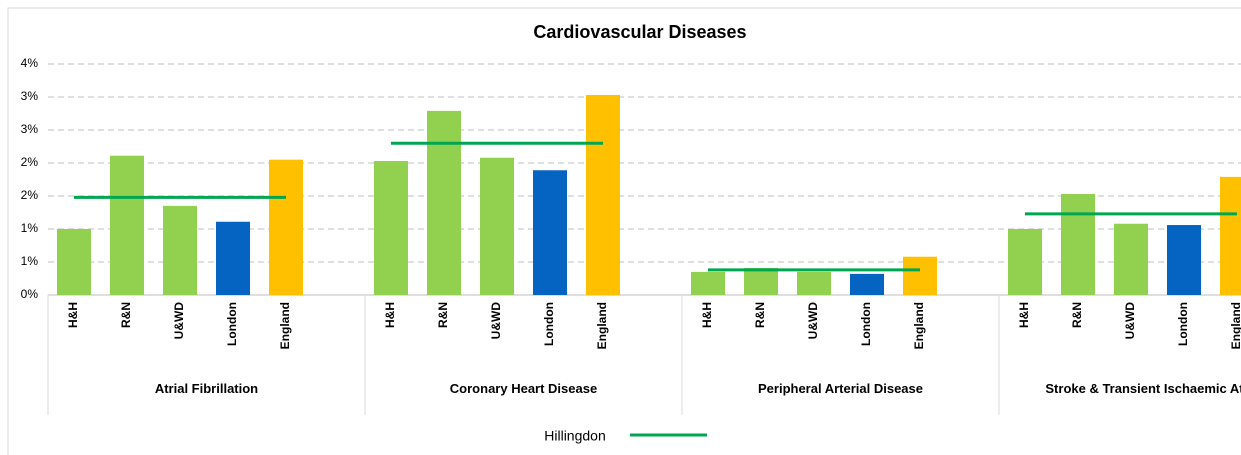 This screenshot has width=1241, height=455. Describe the element at coordinates (840, 388) in the screenshot. I see `group-label: Peripheral Arterial Disease` at that location.